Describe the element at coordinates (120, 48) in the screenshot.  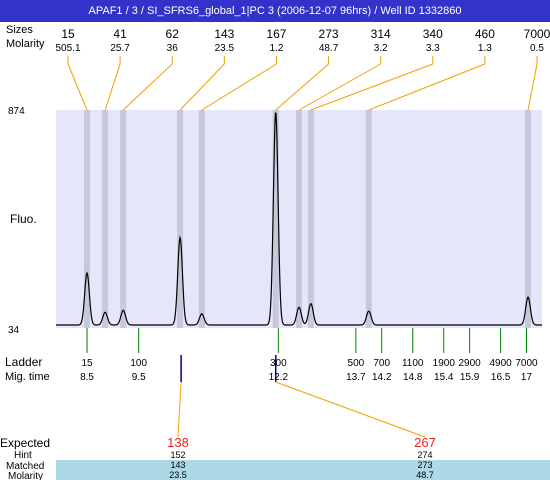
I see `peak-molarity-label: 25.7` at that location.